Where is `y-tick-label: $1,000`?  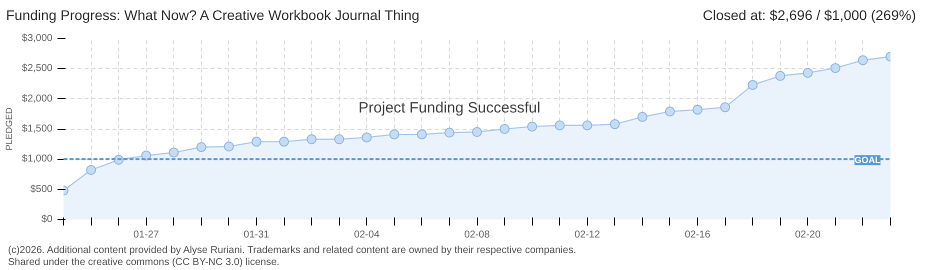
y-tick-label: $1,000 is located at coordinates (37, 159).